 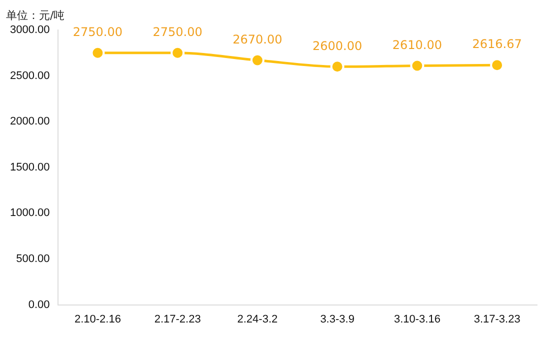 What do you see at coordinates (417, 319) in the screenshot?
I see `x-tick-label: 3.10-3.16` at bounding box center [417, 319].